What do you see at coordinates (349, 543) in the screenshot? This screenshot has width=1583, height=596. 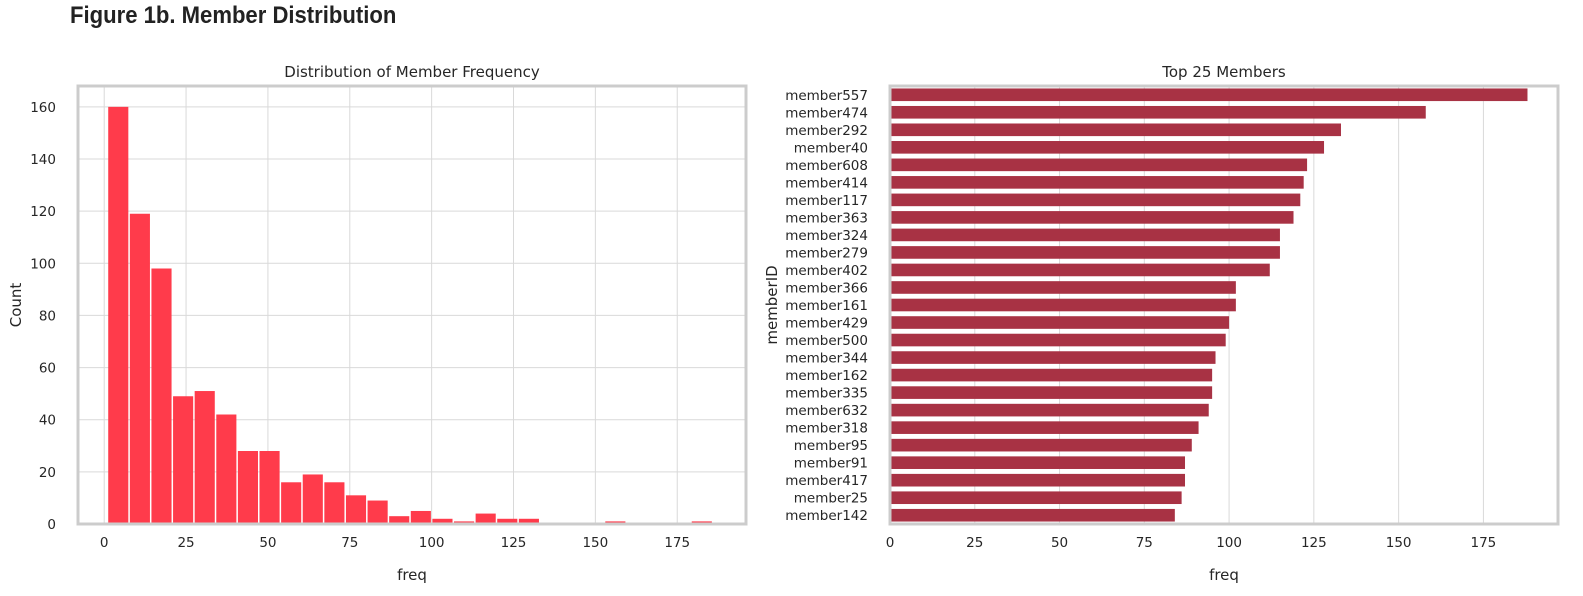 I see `histogram-x-tick-label: 75` at bounding box center [349, 543].